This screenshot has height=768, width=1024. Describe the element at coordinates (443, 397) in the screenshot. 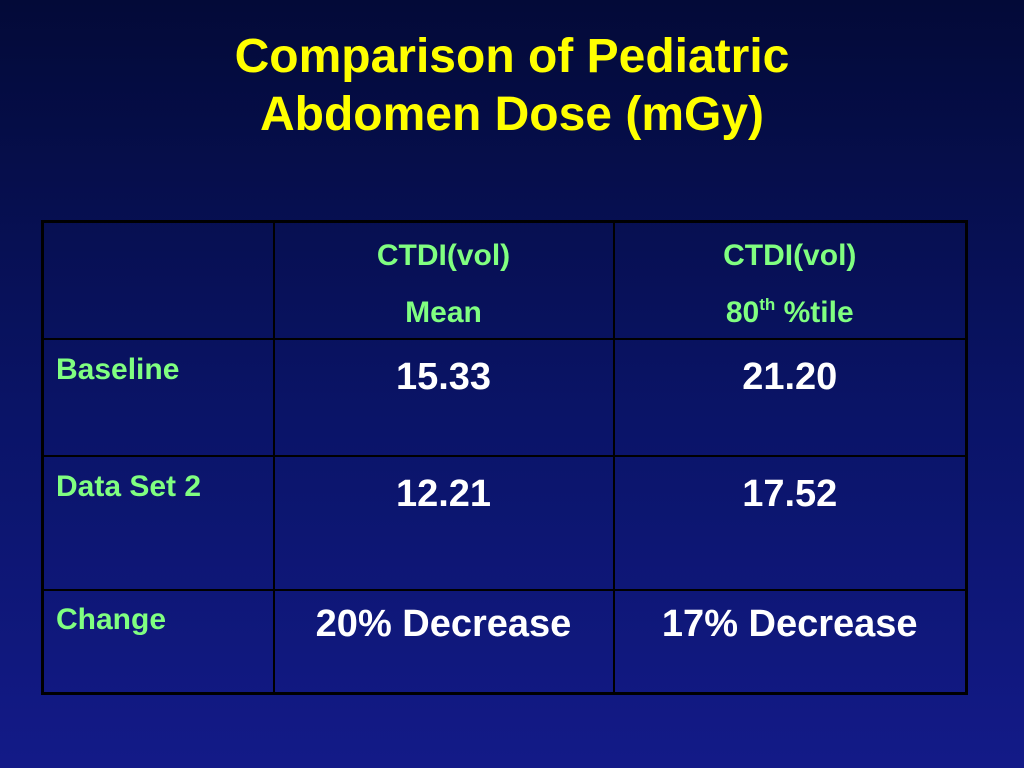

I see `cell-baseline-mean: 15.33` at that location.